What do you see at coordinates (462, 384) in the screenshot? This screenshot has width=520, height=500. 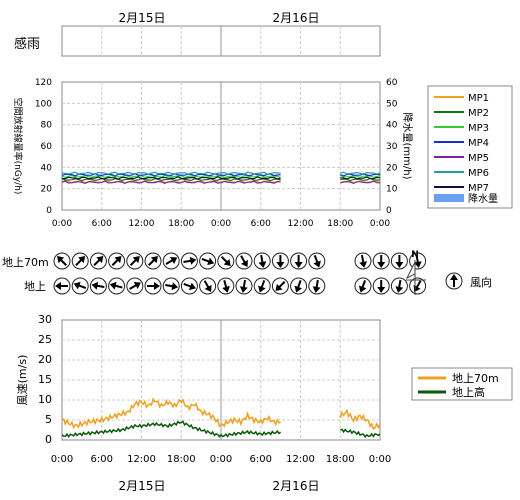 I see `wind-speed-legend-box` at bounding box center [462, 384].